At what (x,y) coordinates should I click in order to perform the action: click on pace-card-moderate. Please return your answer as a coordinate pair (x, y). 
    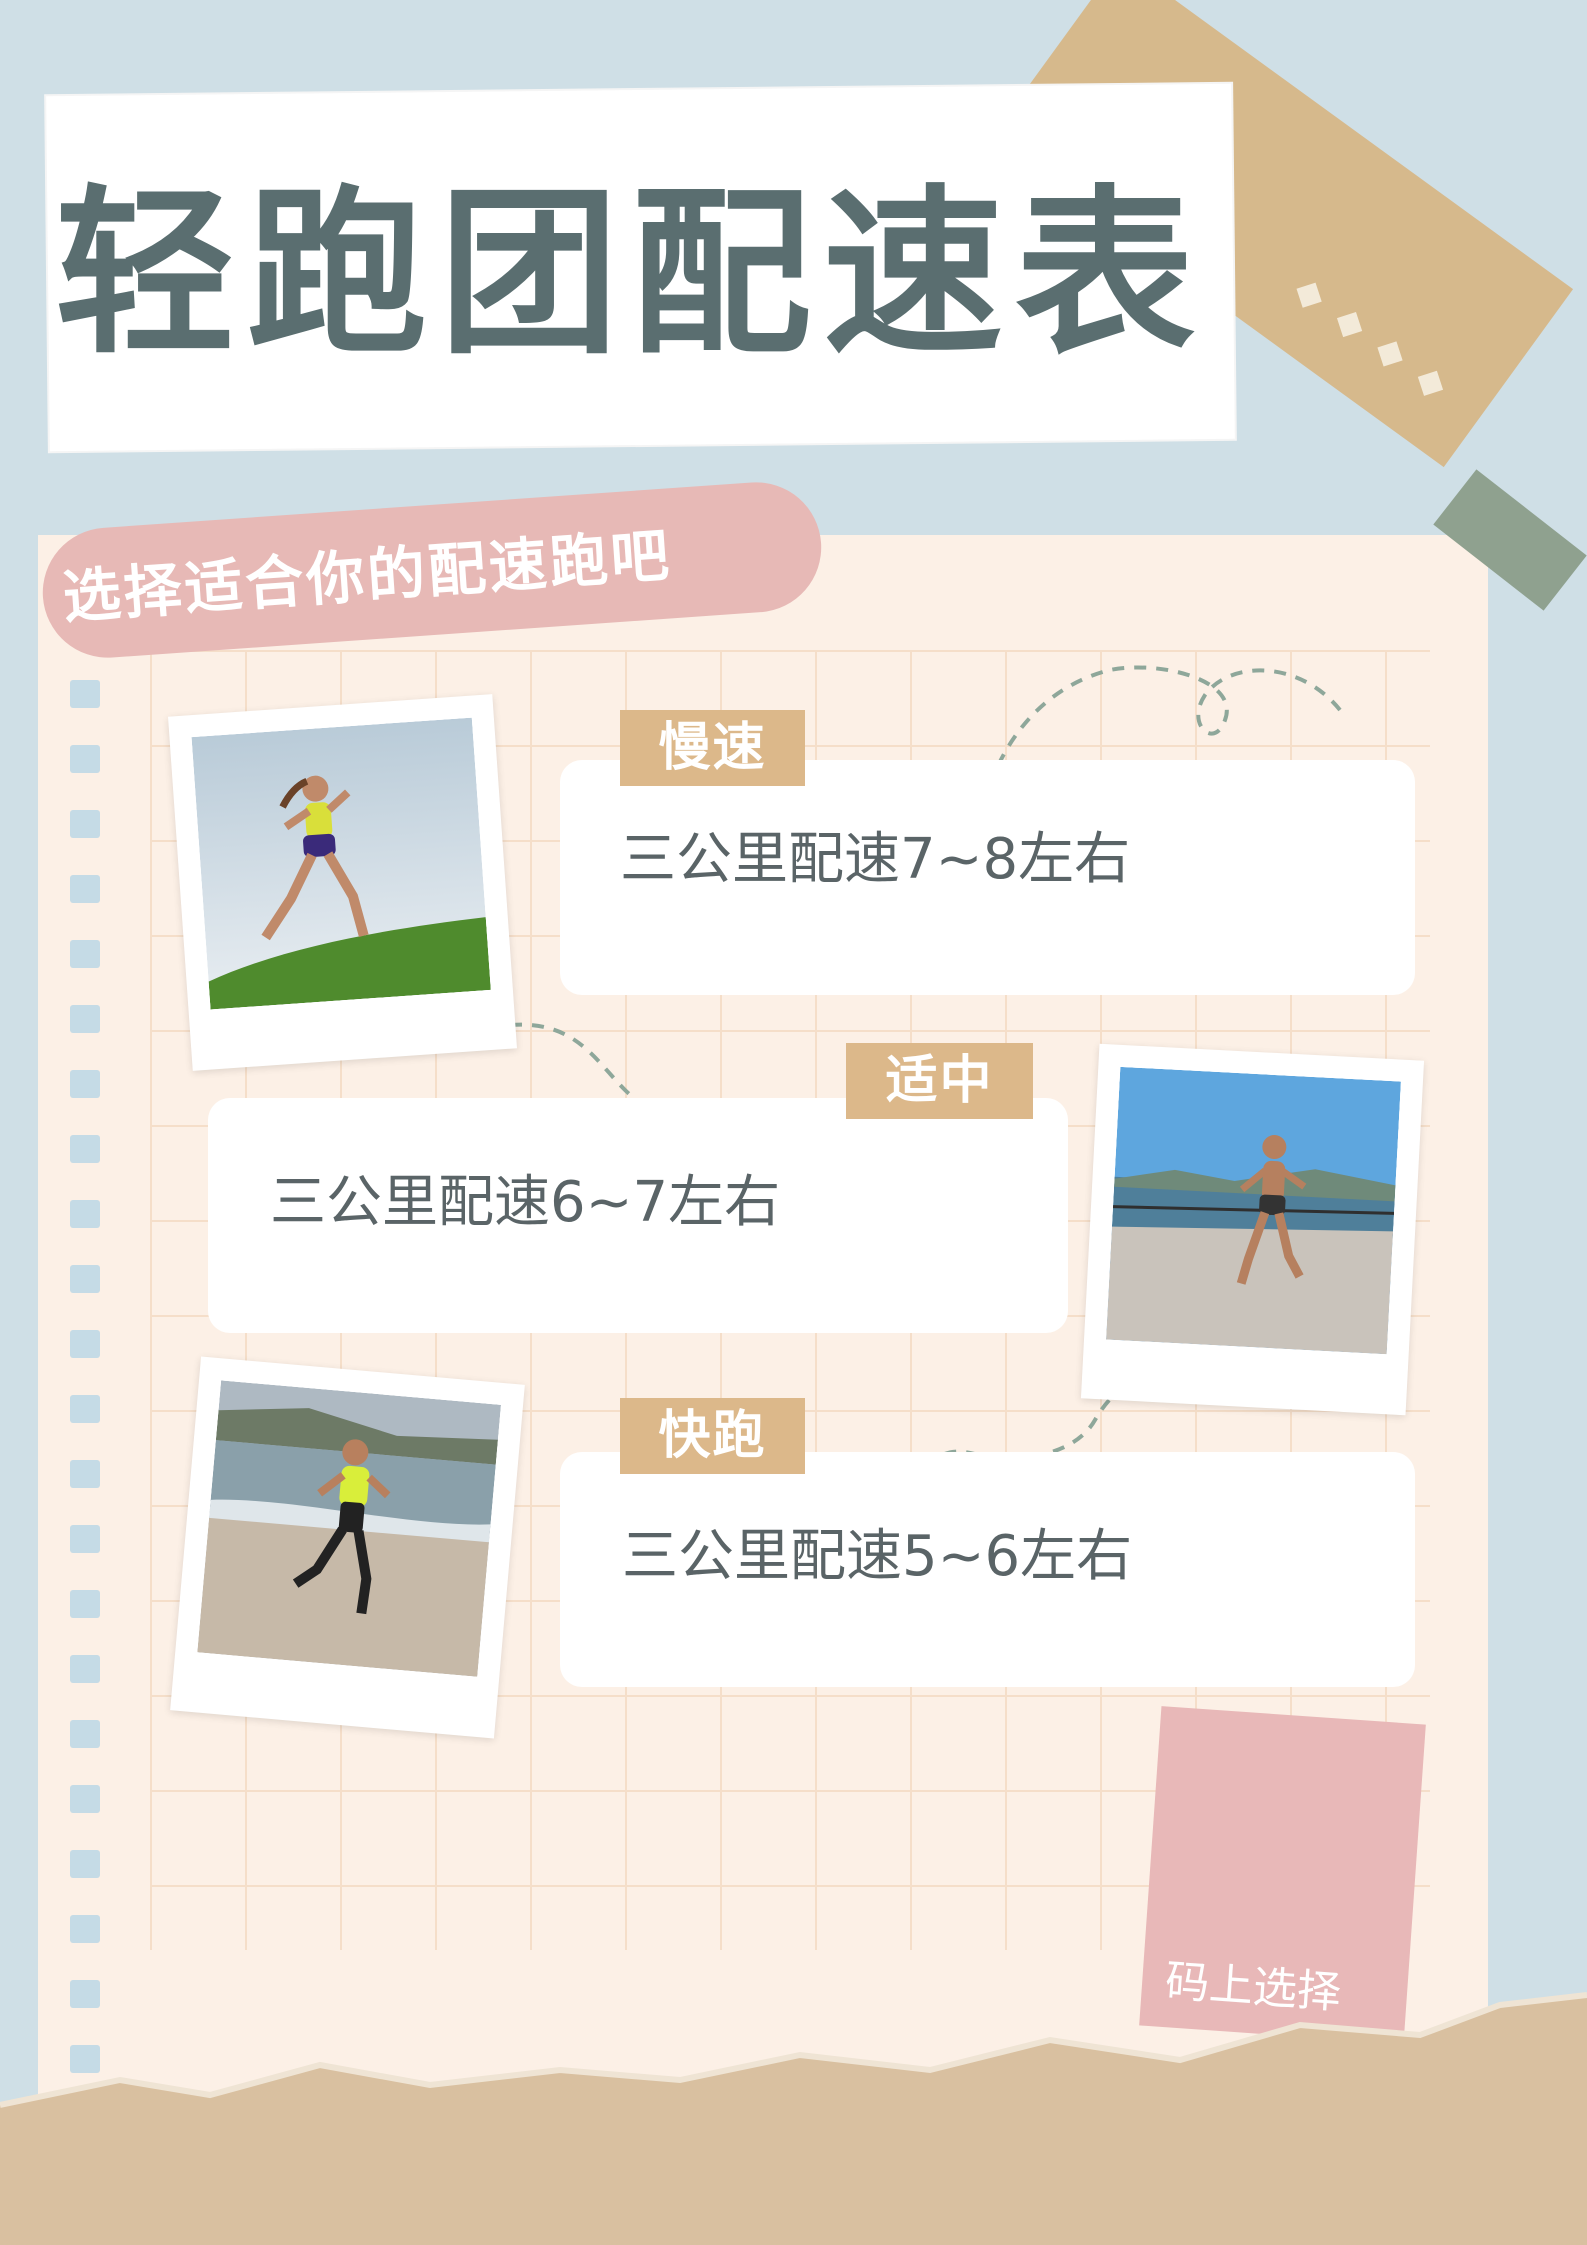
    Looking at the image, I should click on (638, 1215).